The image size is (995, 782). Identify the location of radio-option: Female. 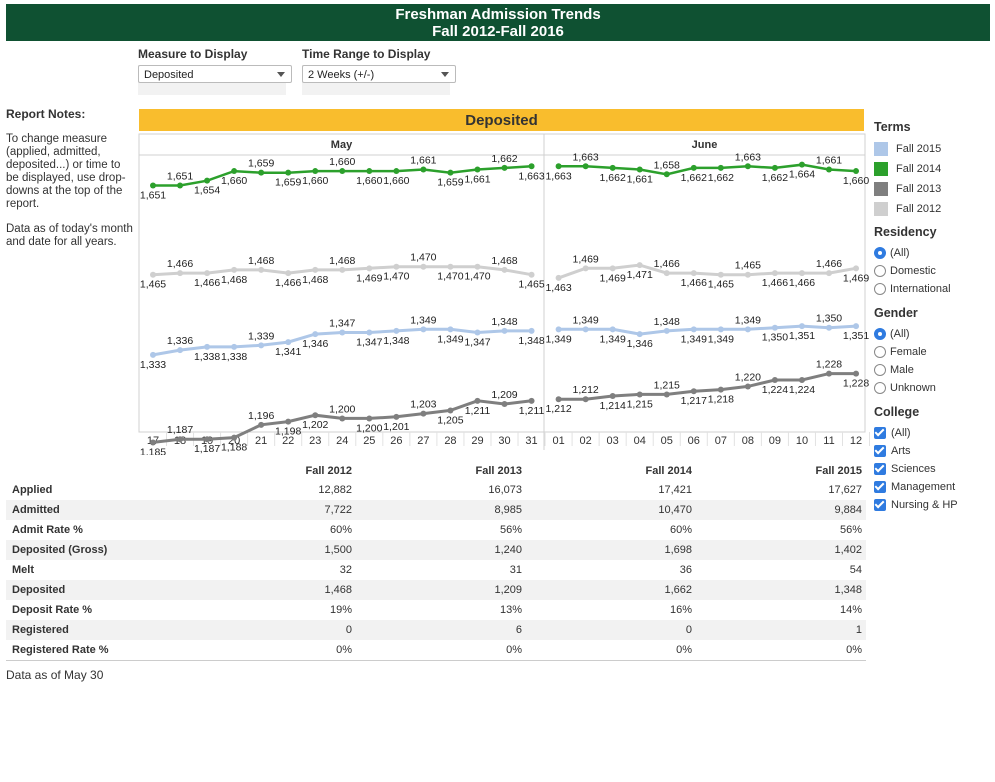
(933, 352).